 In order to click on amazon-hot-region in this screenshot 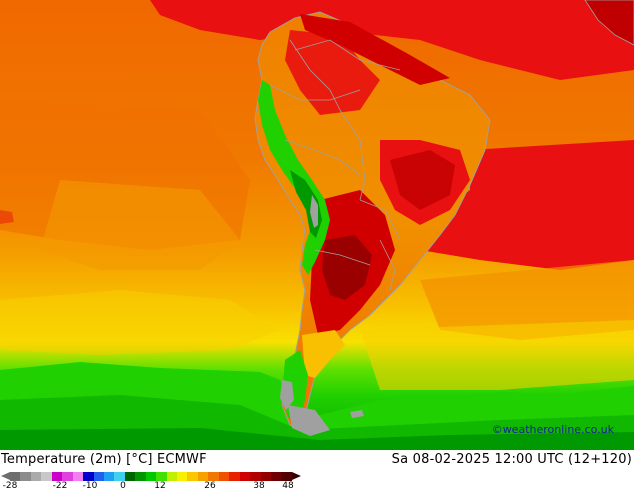, I will do `click(332, 72)`.